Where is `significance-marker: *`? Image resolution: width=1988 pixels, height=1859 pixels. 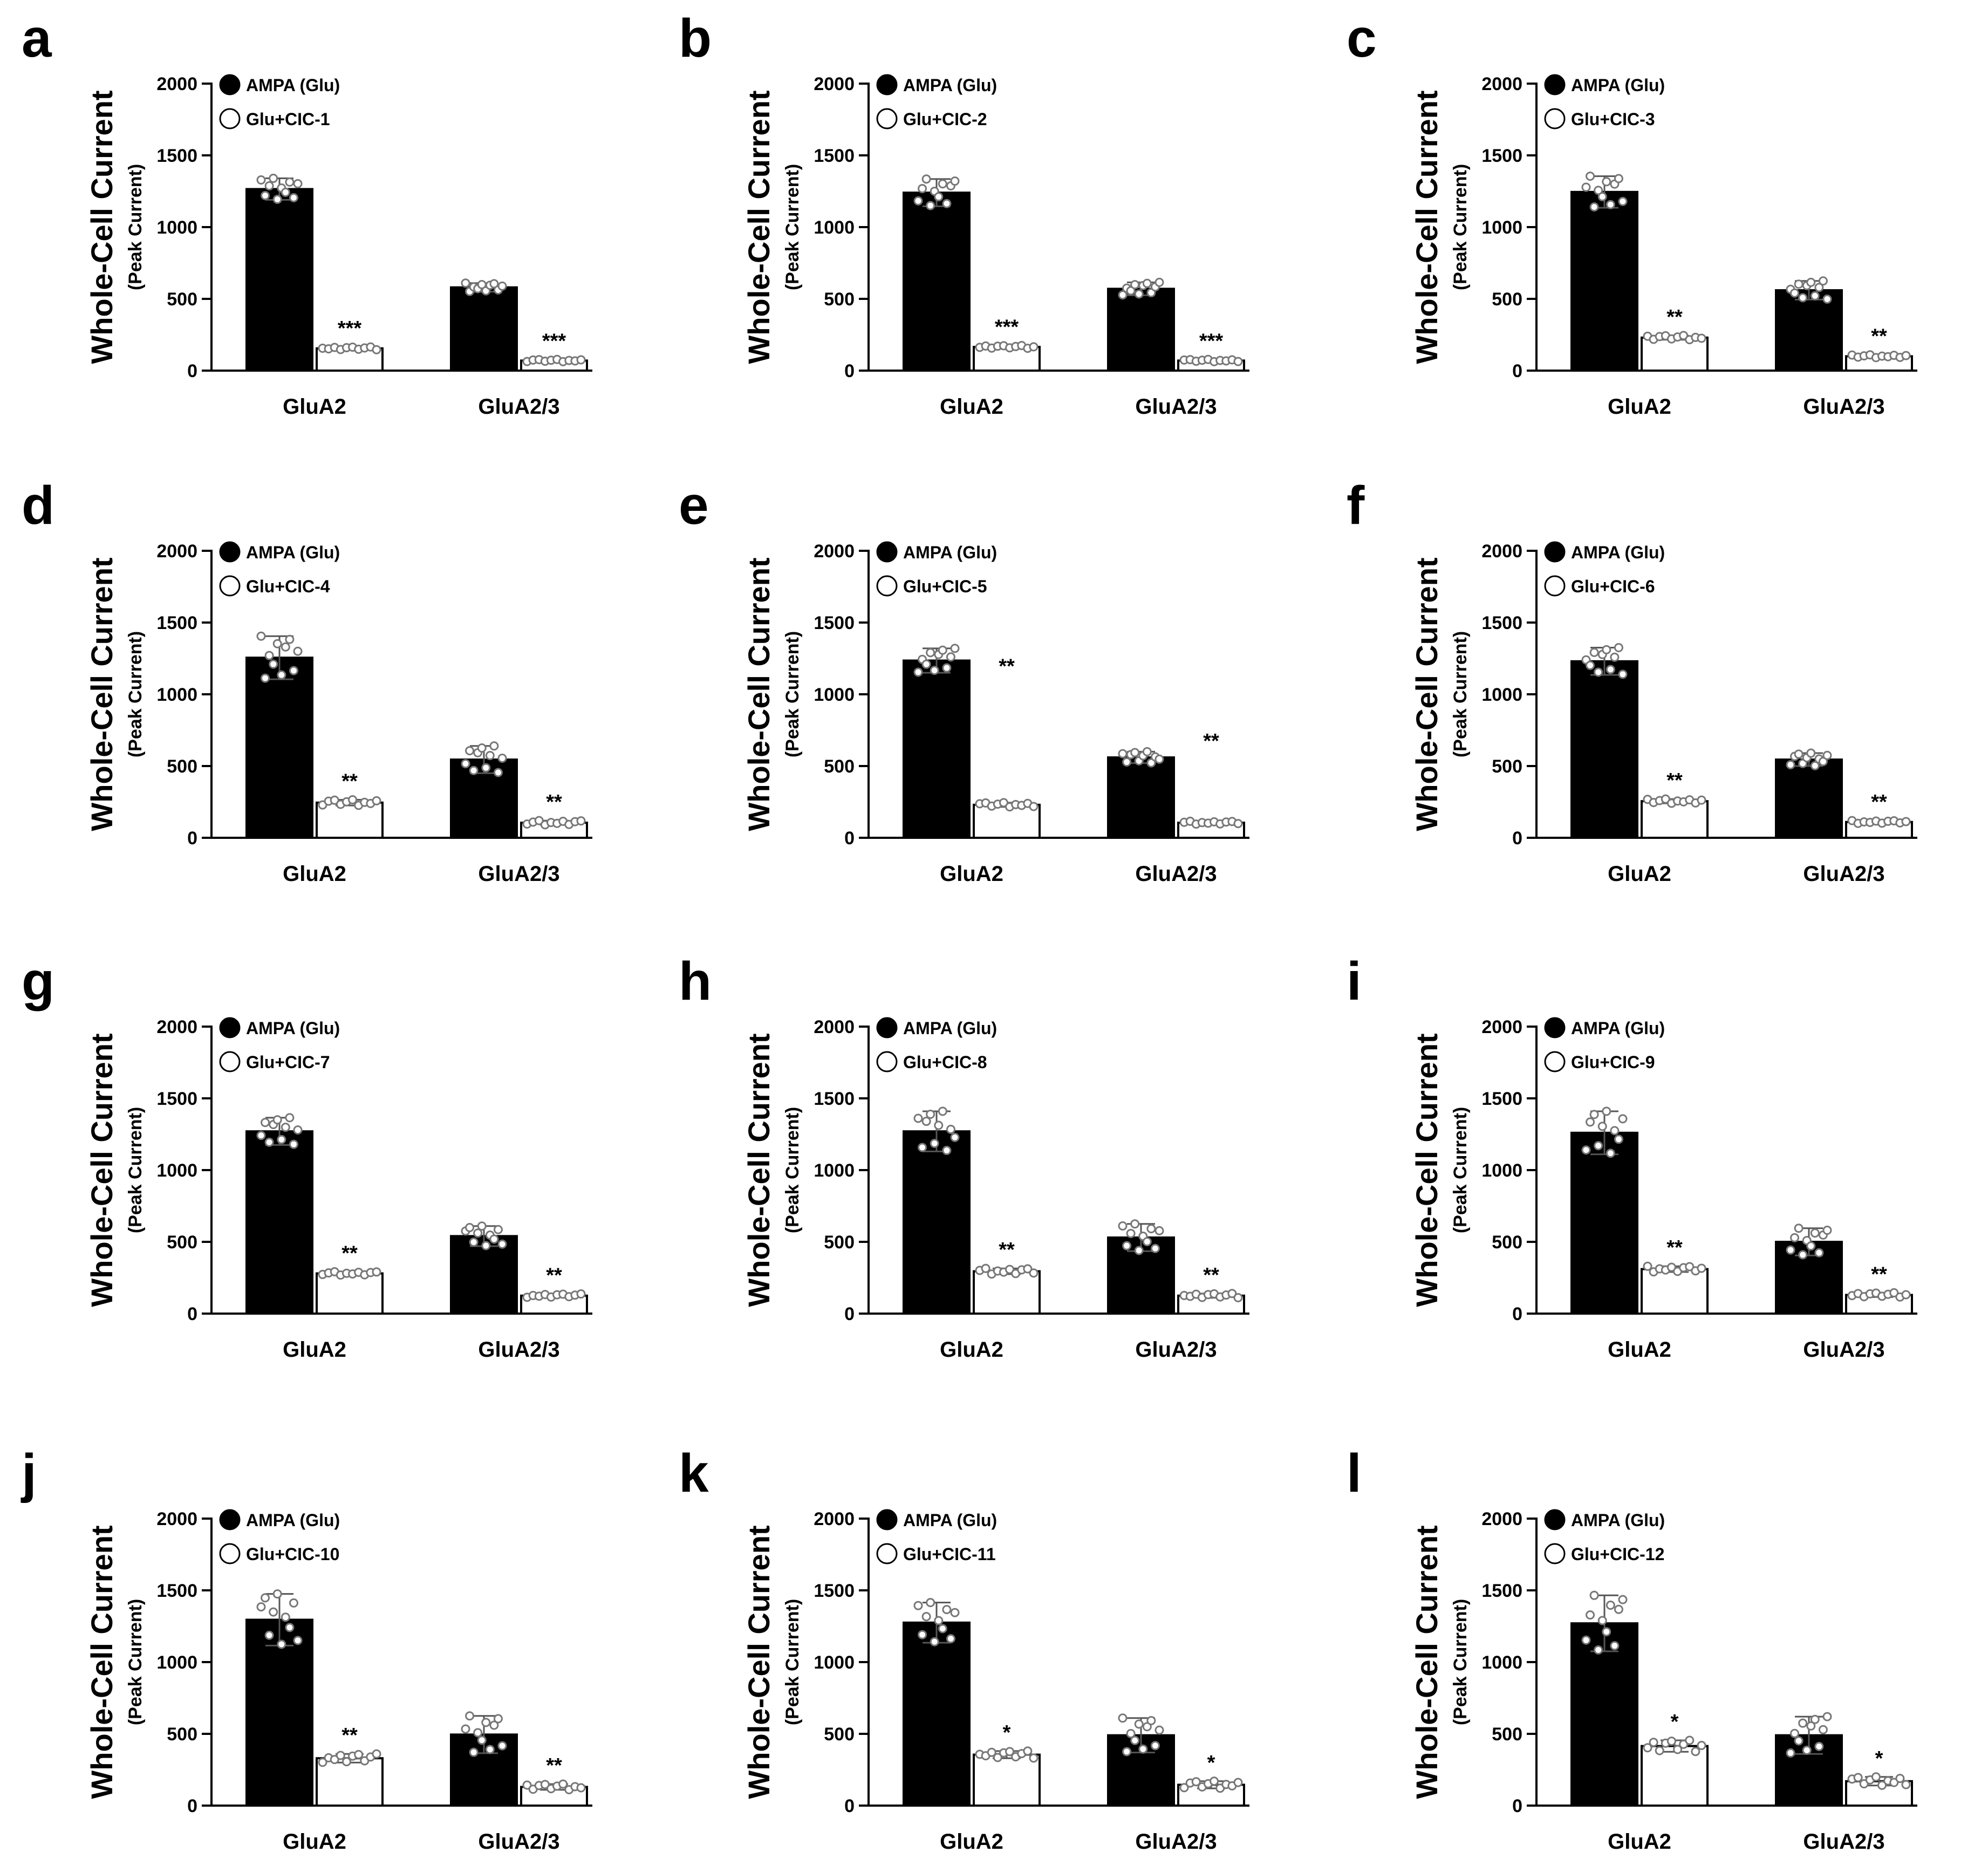 significance-marker: * is located at coordinates (1675, 1722).